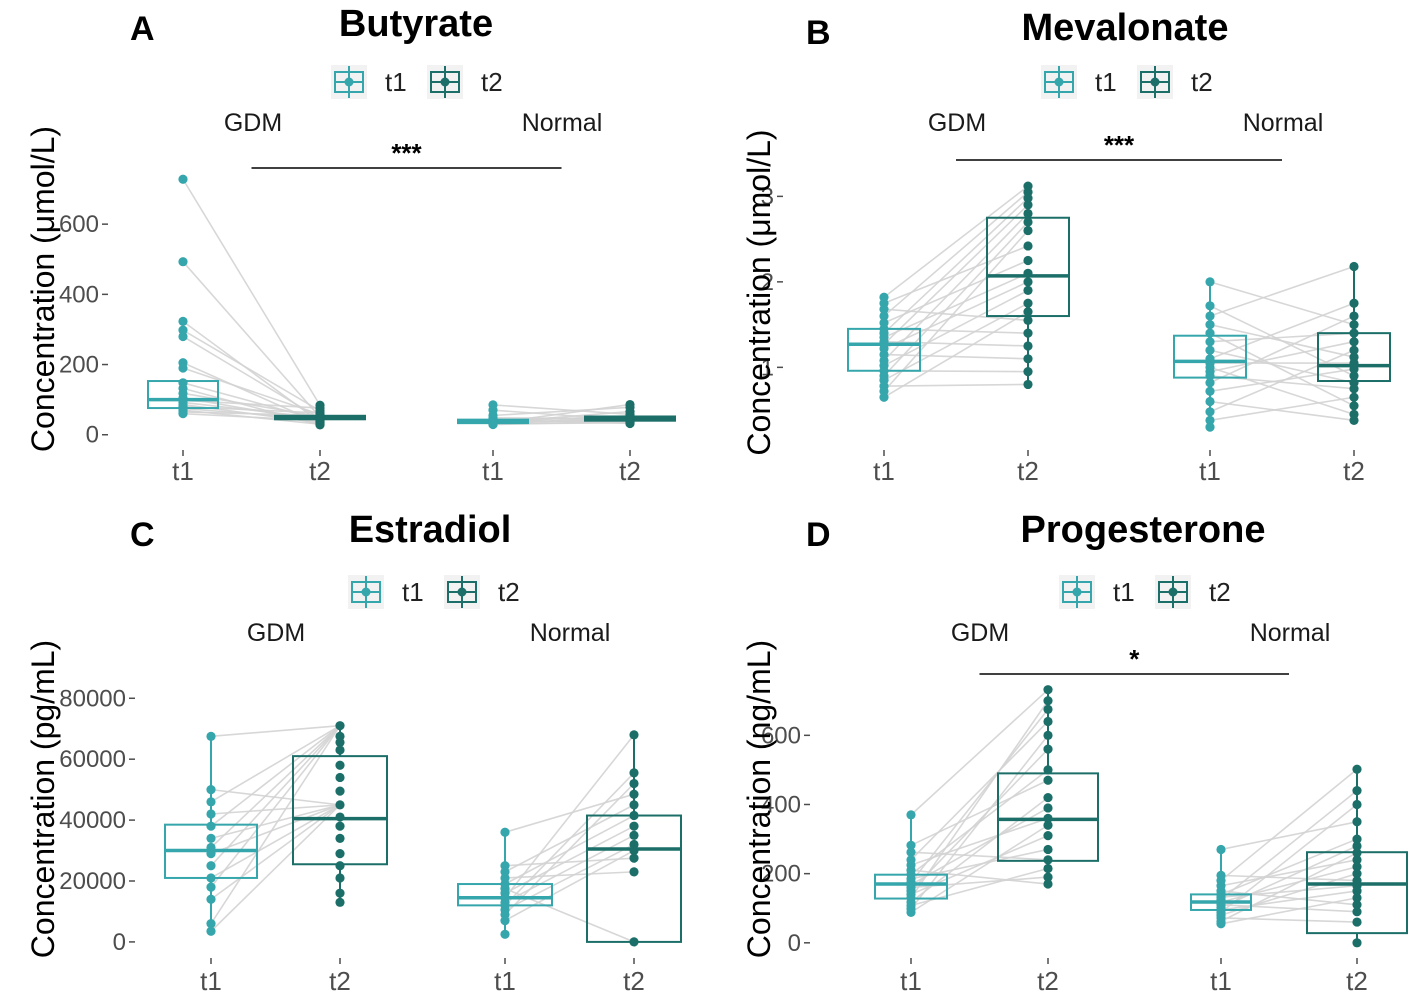 This screenshot has width=1417, height=998. I want to click on panel-letter: D, so click(818, 535).